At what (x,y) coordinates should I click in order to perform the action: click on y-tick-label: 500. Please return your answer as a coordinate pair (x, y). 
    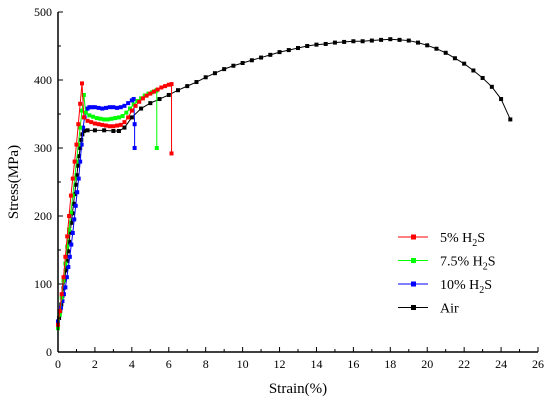
    Looking at the image, I should click on (43, 12).